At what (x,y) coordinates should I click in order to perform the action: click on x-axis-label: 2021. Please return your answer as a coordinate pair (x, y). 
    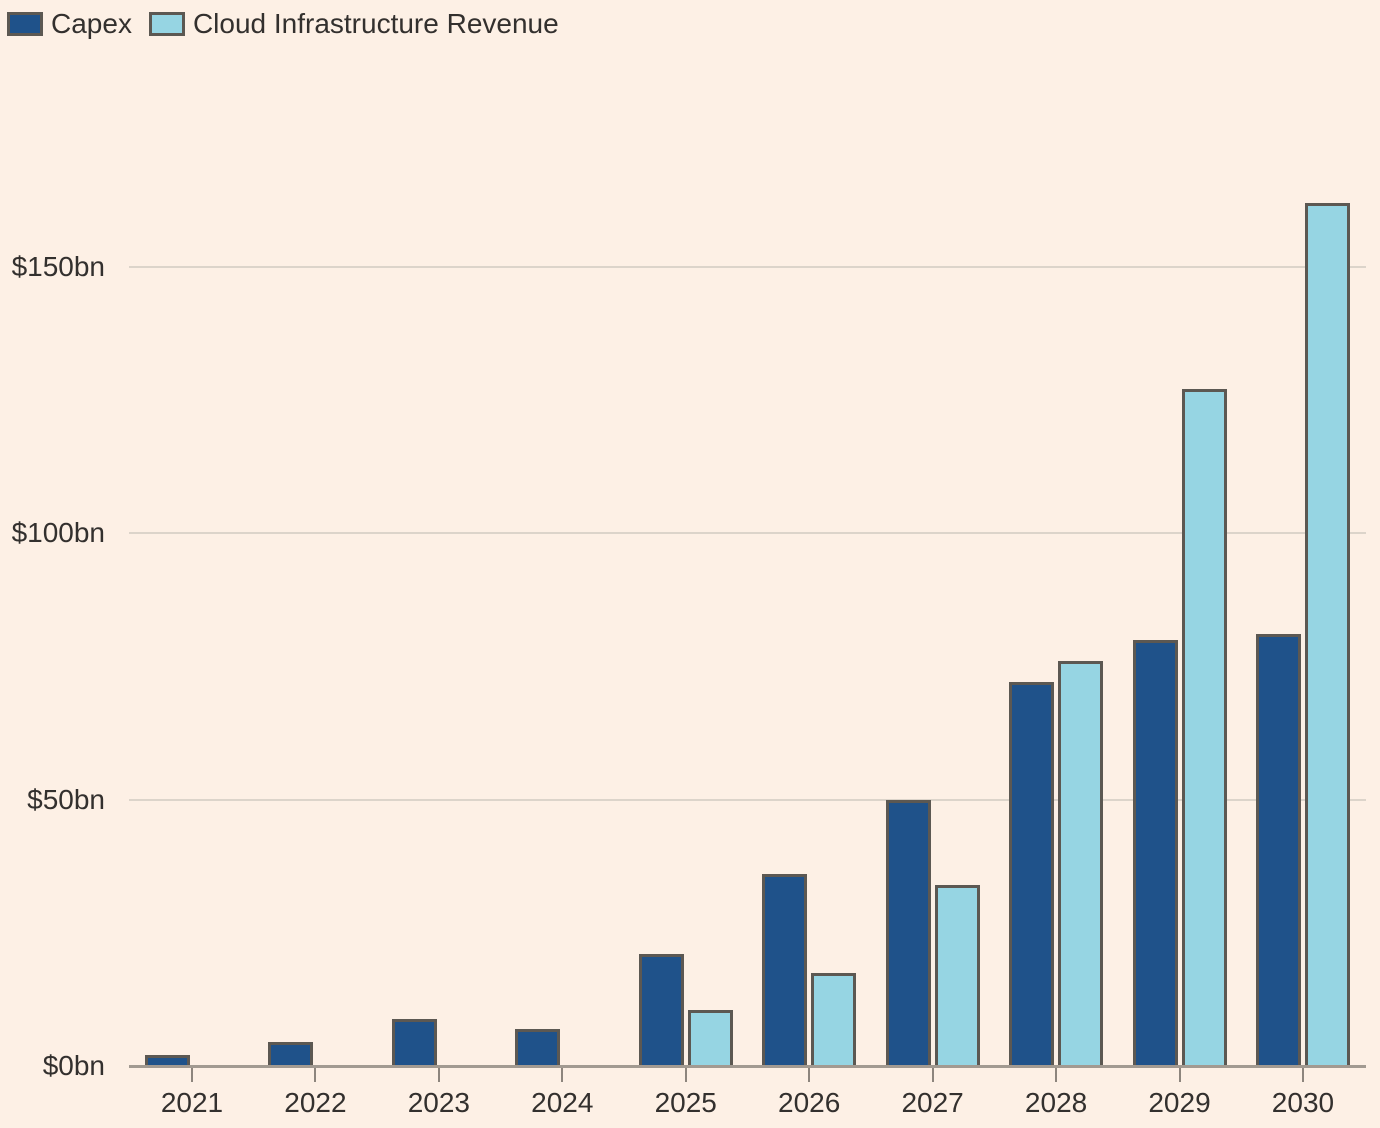
    Looking at the image, I should click on (192, 1102).